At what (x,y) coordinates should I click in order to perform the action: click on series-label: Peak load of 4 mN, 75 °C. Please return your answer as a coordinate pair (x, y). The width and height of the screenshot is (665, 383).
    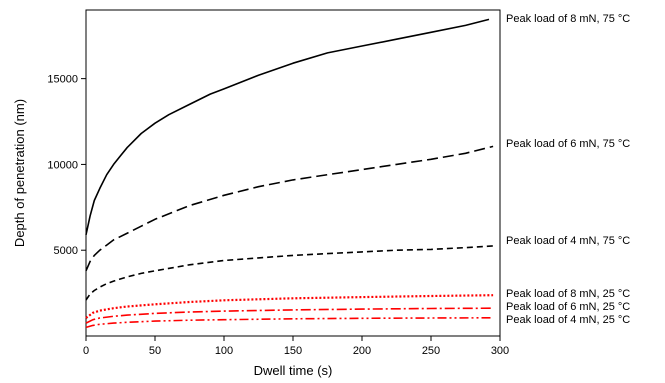
    Looking at the image, I should click on (568, 241).